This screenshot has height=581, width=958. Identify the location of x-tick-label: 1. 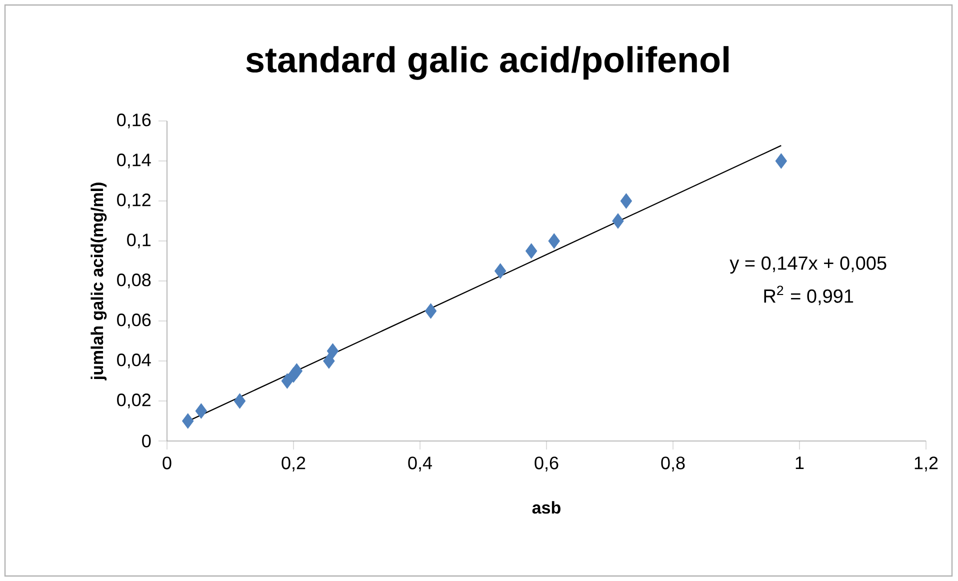
(800, 462).